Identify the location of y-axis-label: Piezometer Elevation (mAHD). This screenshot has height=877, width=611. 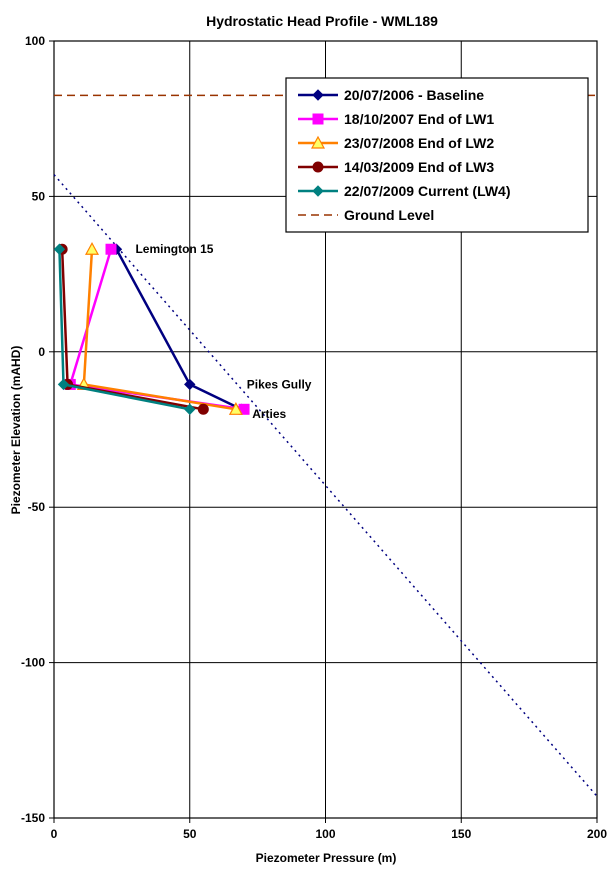
(16, 430).